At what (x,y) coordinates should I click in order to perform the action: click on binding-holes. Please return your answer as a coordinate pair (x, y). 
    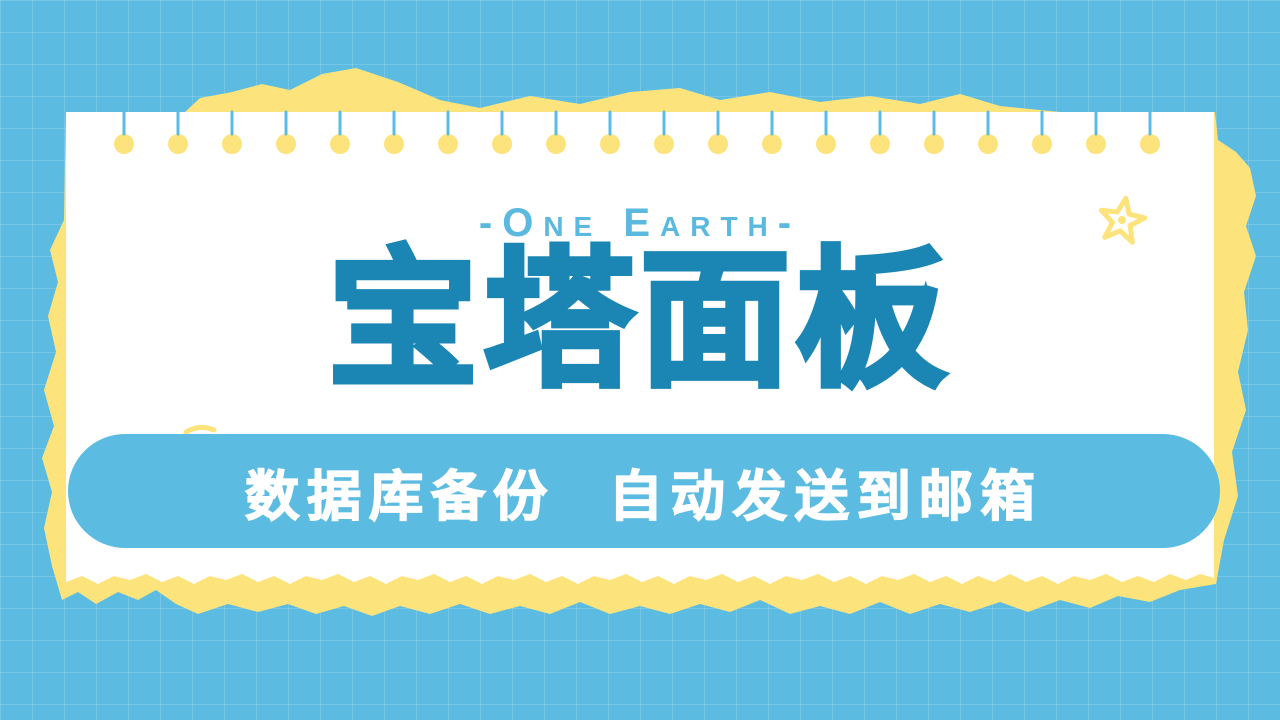
    Looking at the image, I should click on (637, 144).